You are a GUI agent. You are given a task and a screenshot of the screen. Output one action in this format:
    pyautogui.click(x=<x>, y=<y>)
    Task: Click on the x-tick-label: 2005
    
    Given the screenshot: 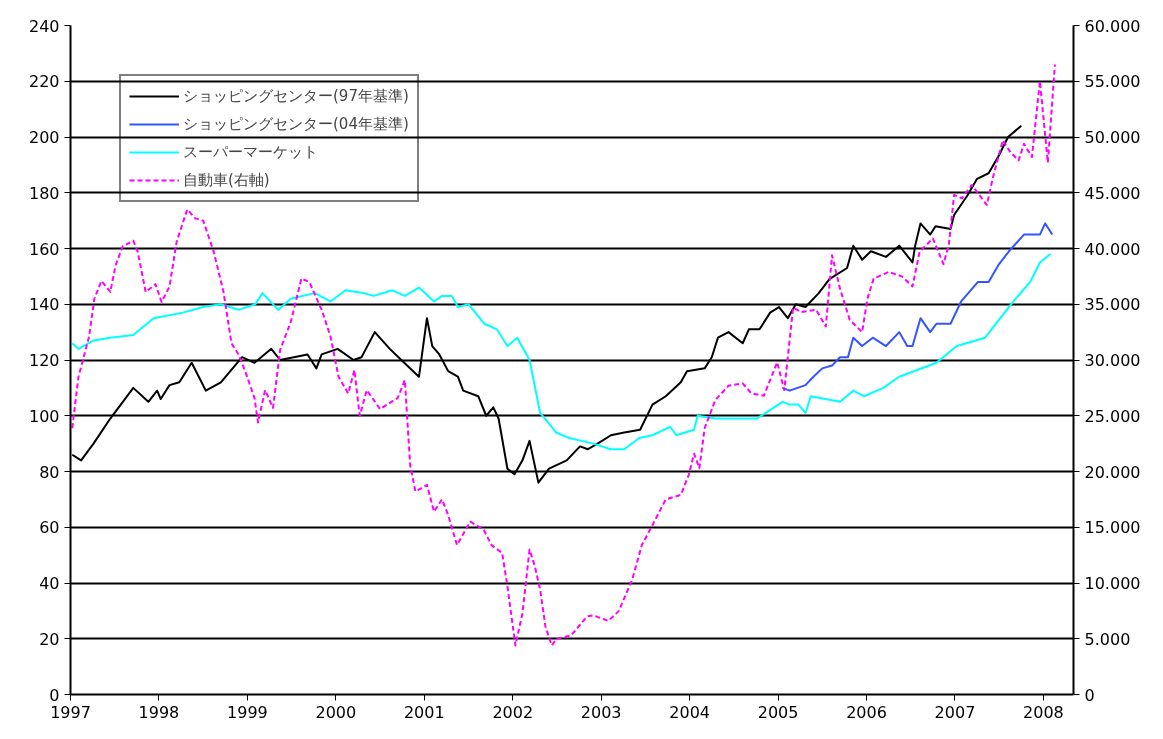 What is the action you would take?
    pyautogui.click(x=778, y=712)
    